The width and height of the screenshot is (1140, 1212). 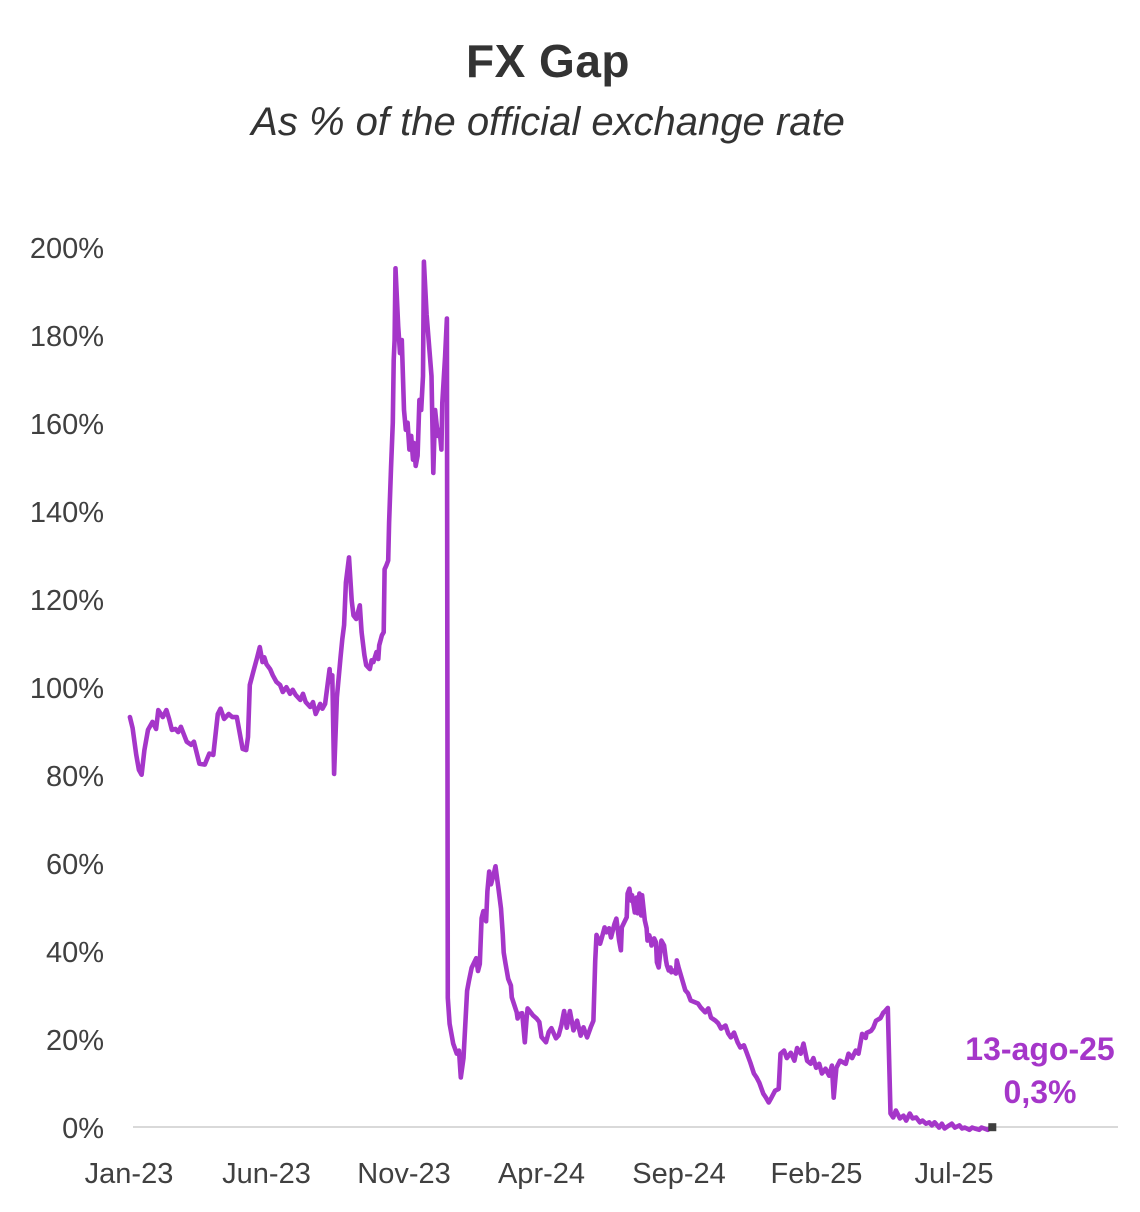 What do you see at coordinates (404, 1174) in the screenshot?
I see `x-tick-label: Nov-23` at bounding box center [404, 1174].